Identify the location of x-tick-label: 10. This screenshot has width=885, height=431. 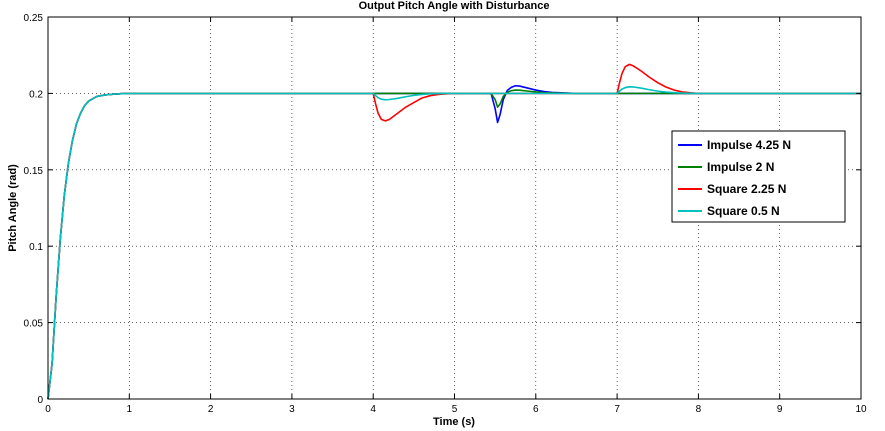
(861, 409).